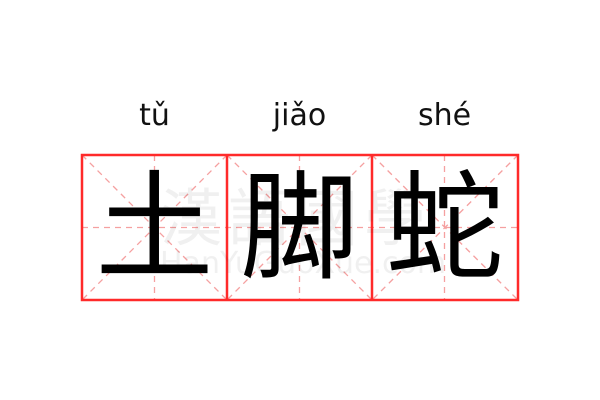  Describe the element at coordinates (444, 115) in the screenshot. I see `pinyin-3: shé` at that location.